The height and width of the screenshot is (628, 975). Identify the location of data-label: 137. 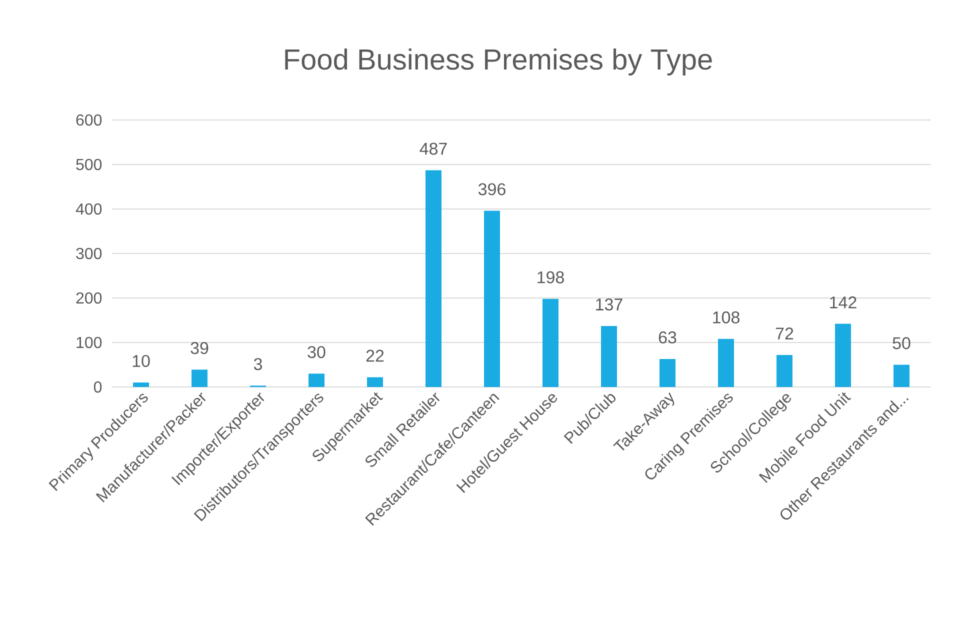
(609, 304).